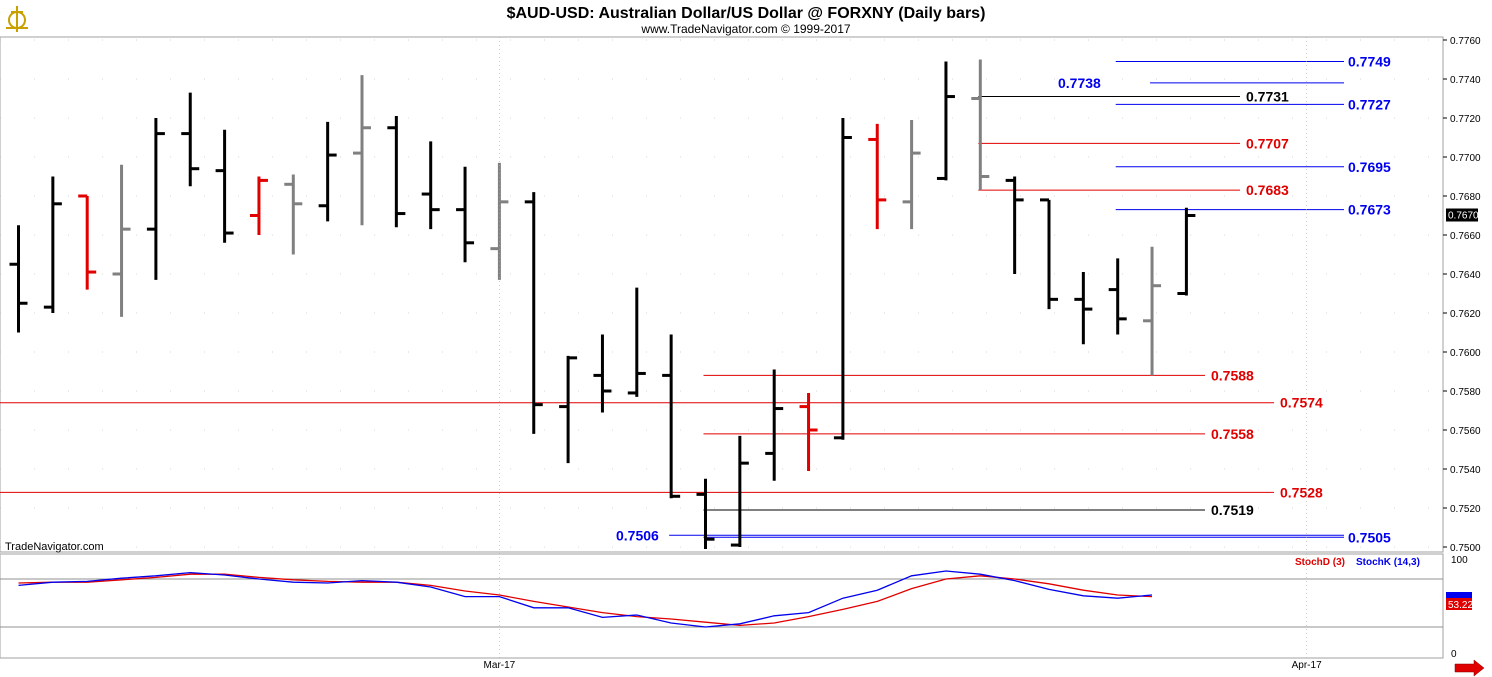  What do you see at coordinates (1267, 143) in the screenshot?
I see `level-label: 0.7707` at bounding box center [1267, 143].